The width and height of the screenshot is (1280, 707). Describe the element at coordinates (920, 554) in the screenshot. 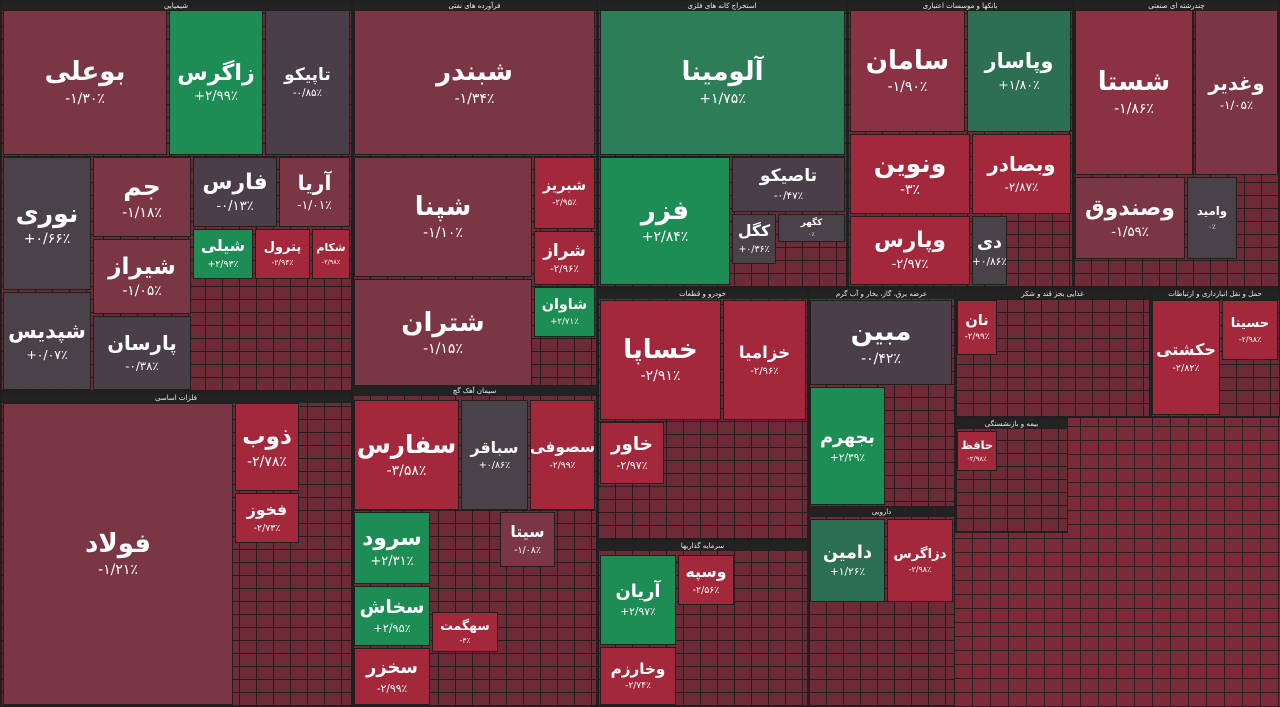

I see `stock-name: دزاگرس` at that location.